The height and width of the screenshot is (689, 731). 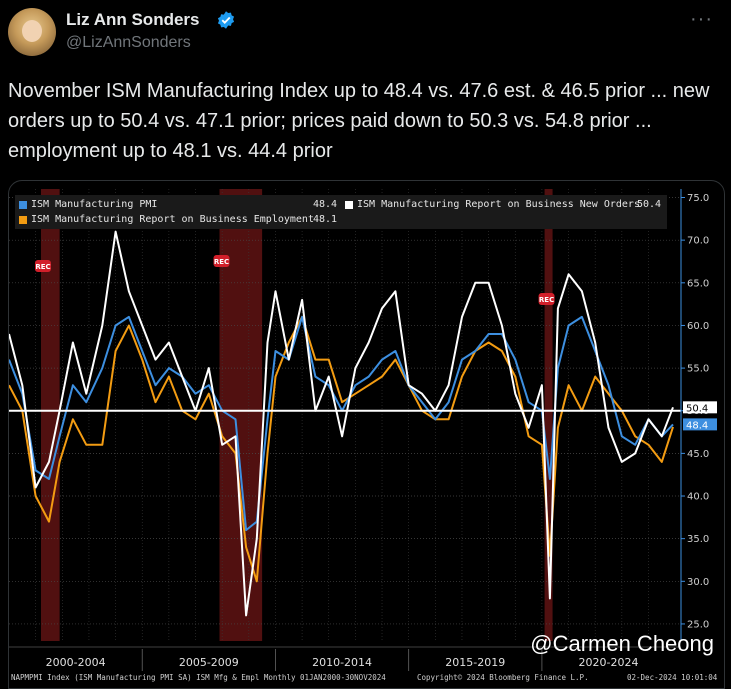 What do you see at coordinates (23, 220) in the screenshot?
I see `legend-swatch-employment` at bounding box center [23, 220].